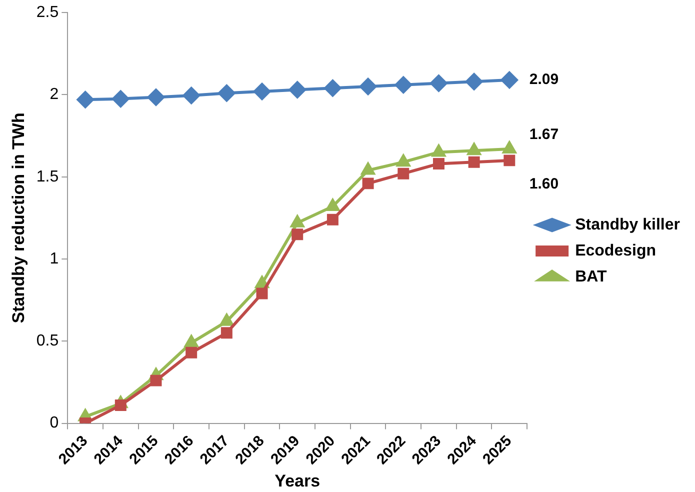  I want to click on annotation: 1.60, so click(544, 184).